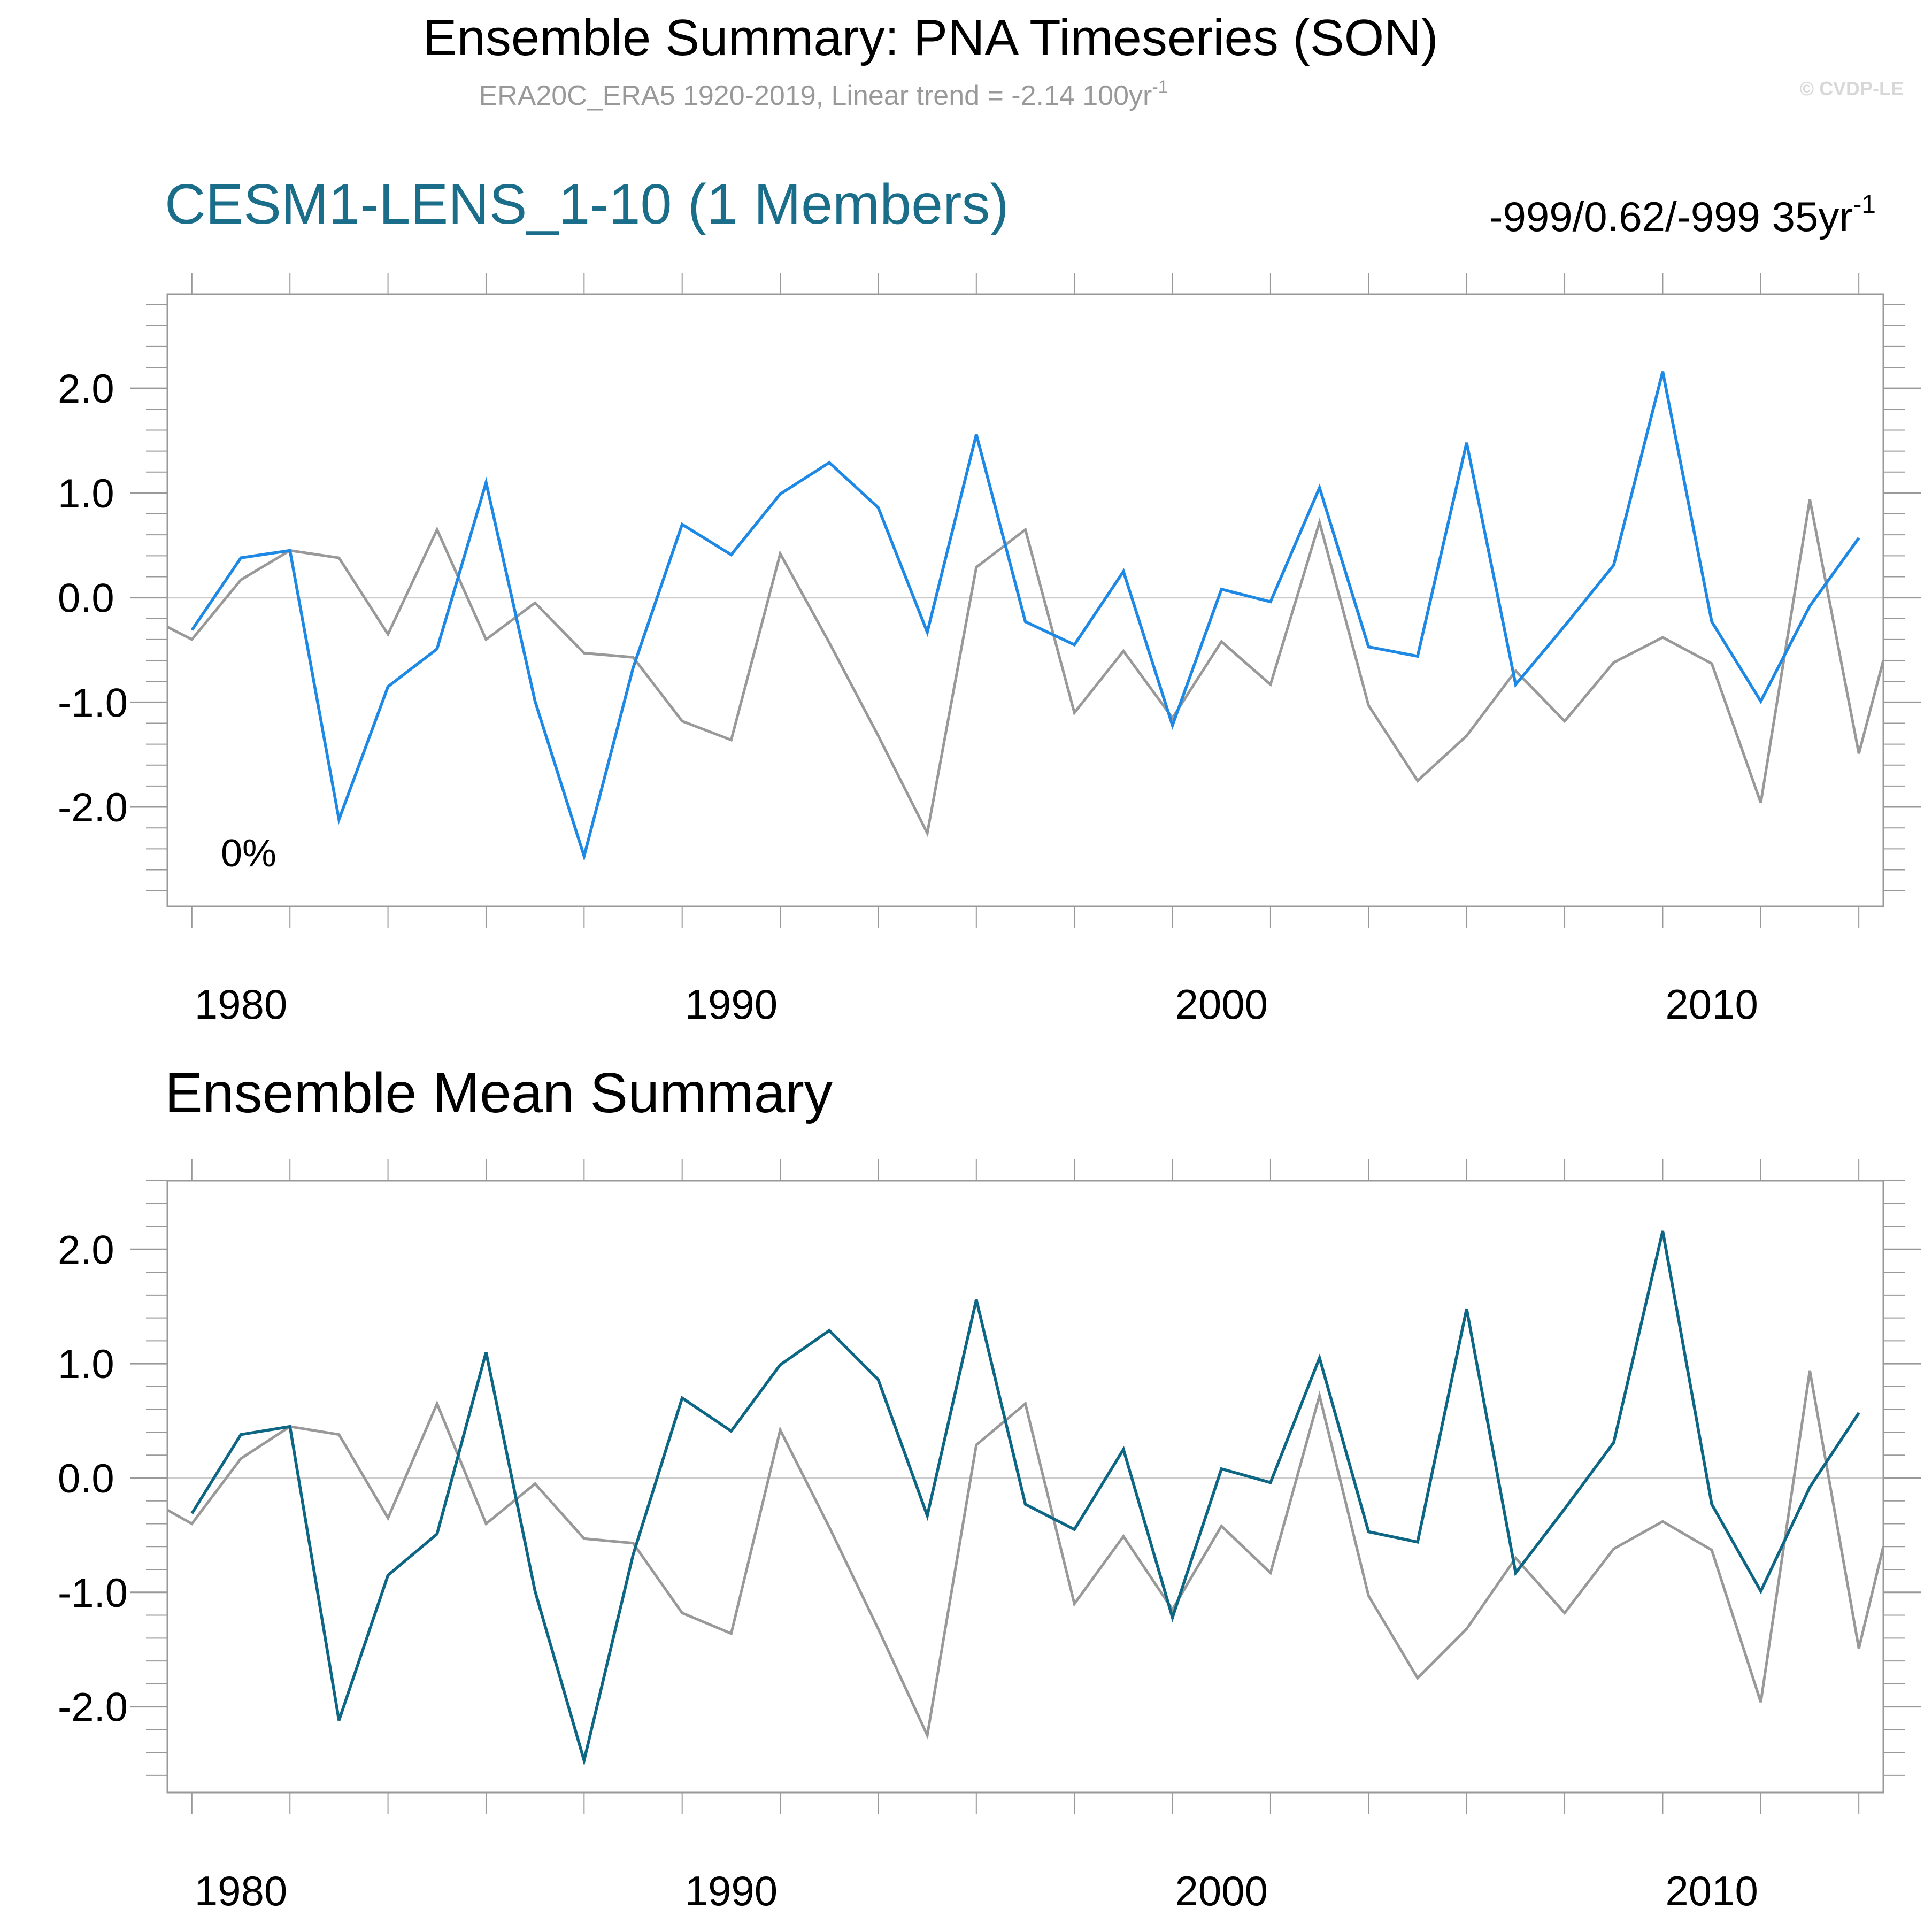 This screenshot has height=1924, width=1932. What do you see at coordinates (1671, 216) in the screenshot?
I see `panel1-right-label-main: -999/0.62/-999 35yr` at bounding box center [1671, 216].